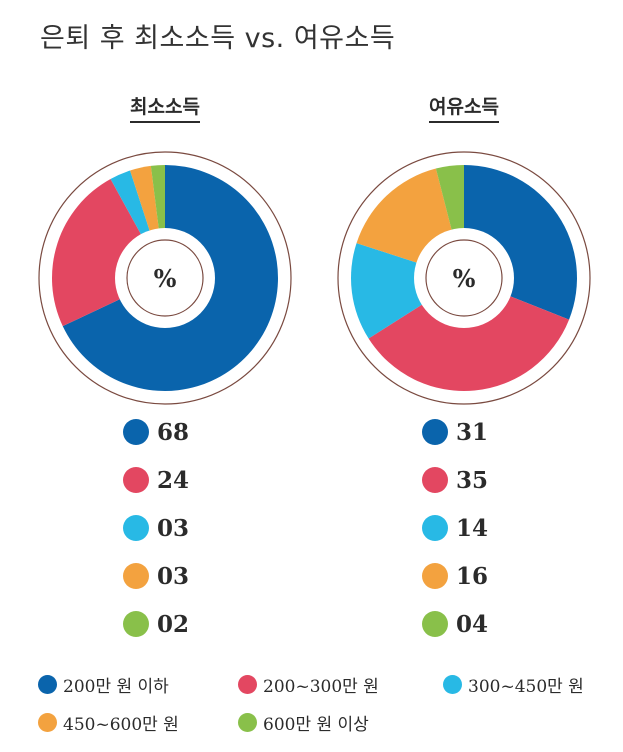 This screenshot has height=752, width=623. What do you see at coordinates (173, 480) in the screenshot?
I see `value-label: 24` at bounding box center [173, 480].